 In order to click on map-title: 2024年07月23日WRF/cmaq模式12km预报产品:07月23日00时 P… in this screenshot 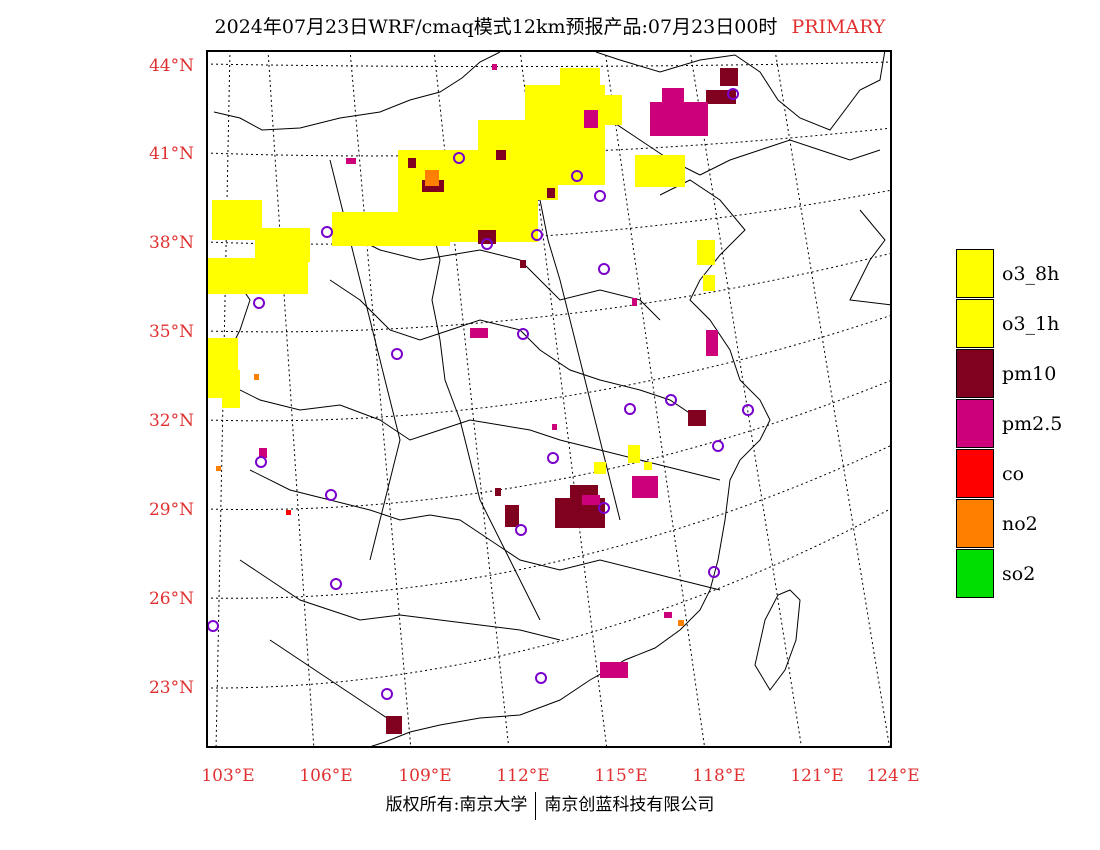, I will do `click(550, 25)`.